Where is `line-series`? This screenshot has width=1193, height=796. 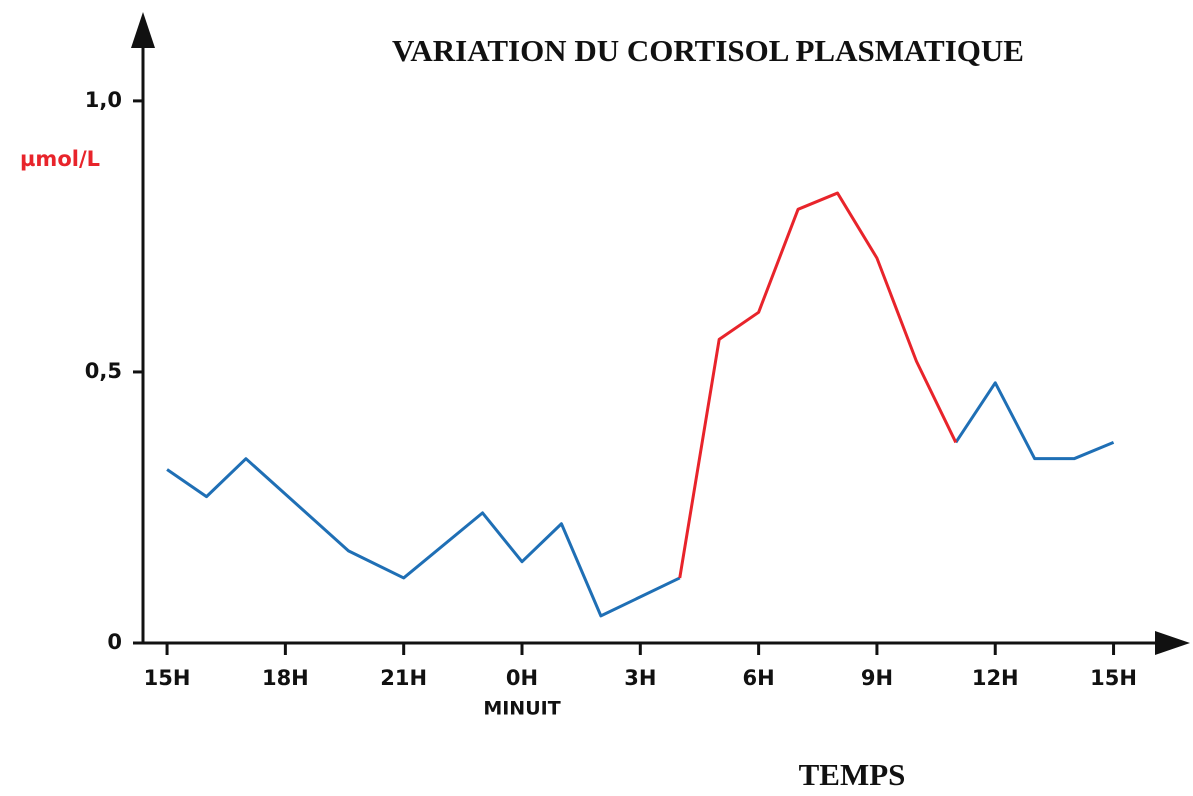 line-series is located at coordinates (818, 385).